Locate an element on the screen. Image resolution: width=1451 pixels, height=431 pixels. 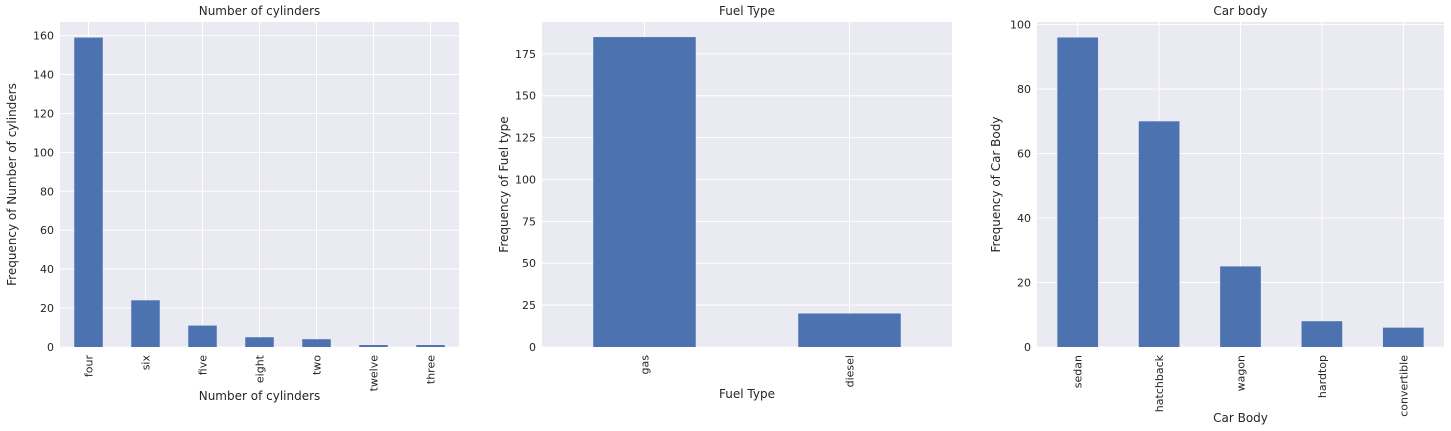
bar-gas is located at coordinates (644, 192).